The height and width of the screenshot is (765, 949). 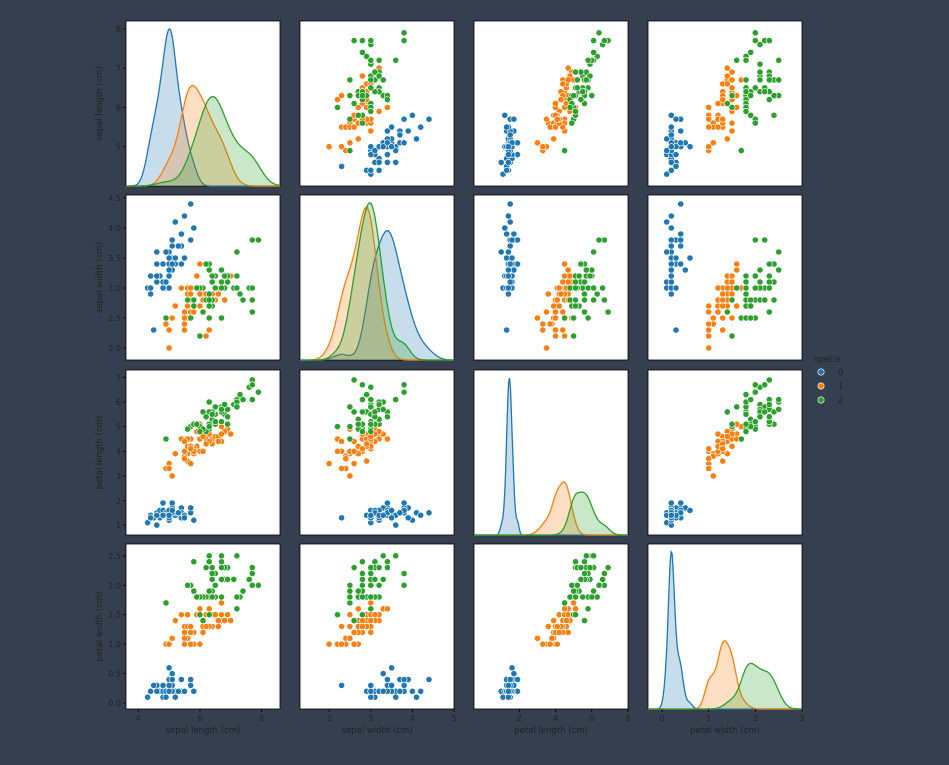 I want to click on y-axis-label: petal length (cm), so click(x=100, y=453).